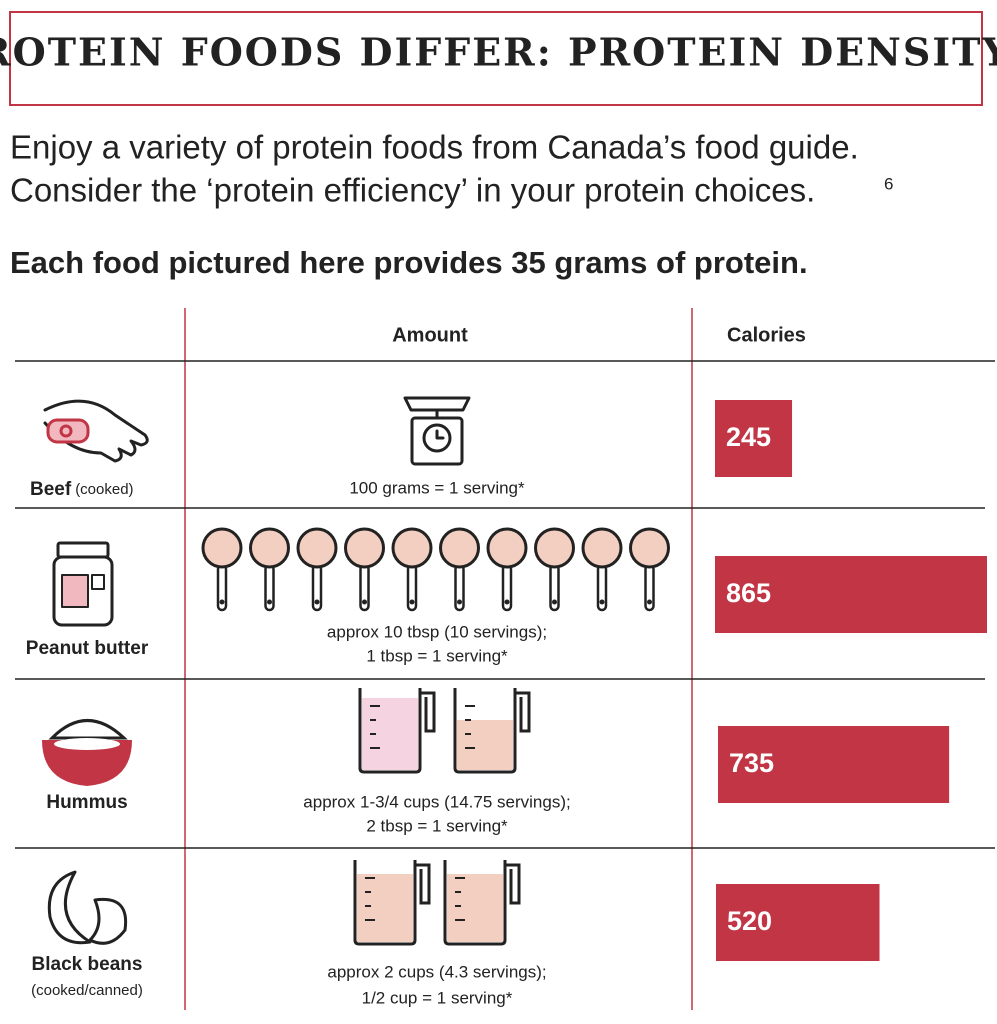  I want to click on calorie-label: 865, so click(748, 593).